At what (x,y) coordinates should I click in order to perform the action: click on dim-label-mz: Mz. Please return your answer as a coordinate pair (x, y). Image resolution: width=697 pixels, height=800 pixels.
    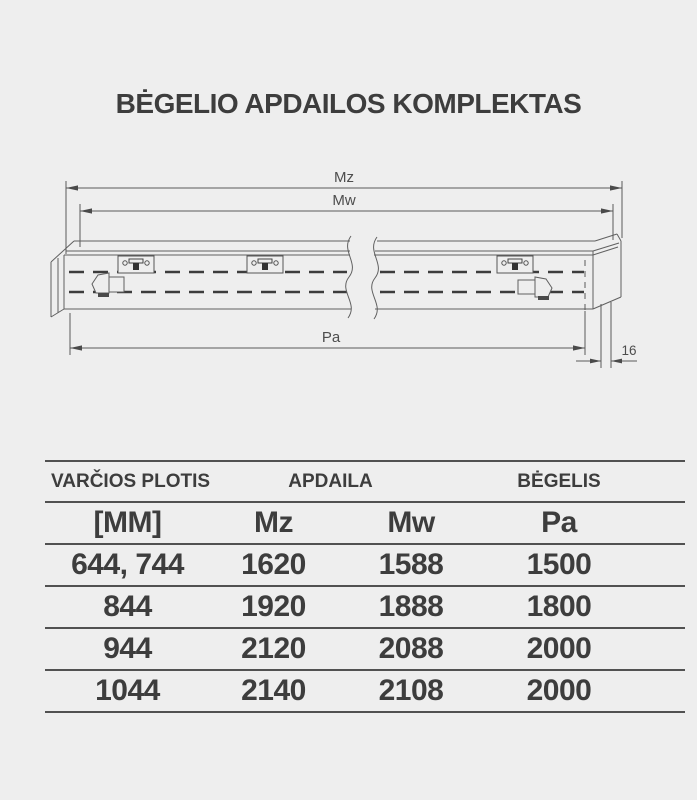
    Looking at the image, I should click on (344, 177).